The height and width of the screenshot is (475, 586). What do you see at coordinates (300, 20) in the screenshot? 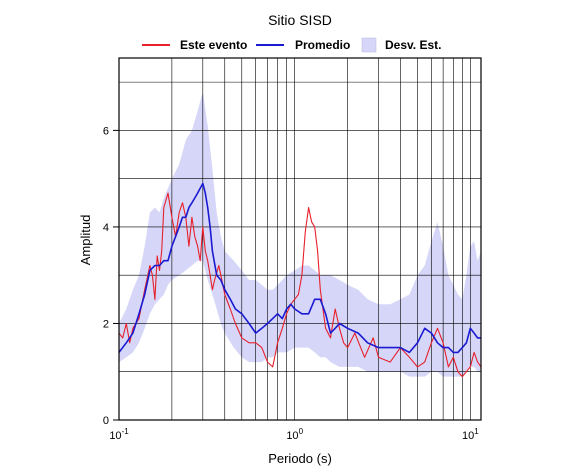
I see `chart-title: Sitio SISD` at bounding box center [300, 20].